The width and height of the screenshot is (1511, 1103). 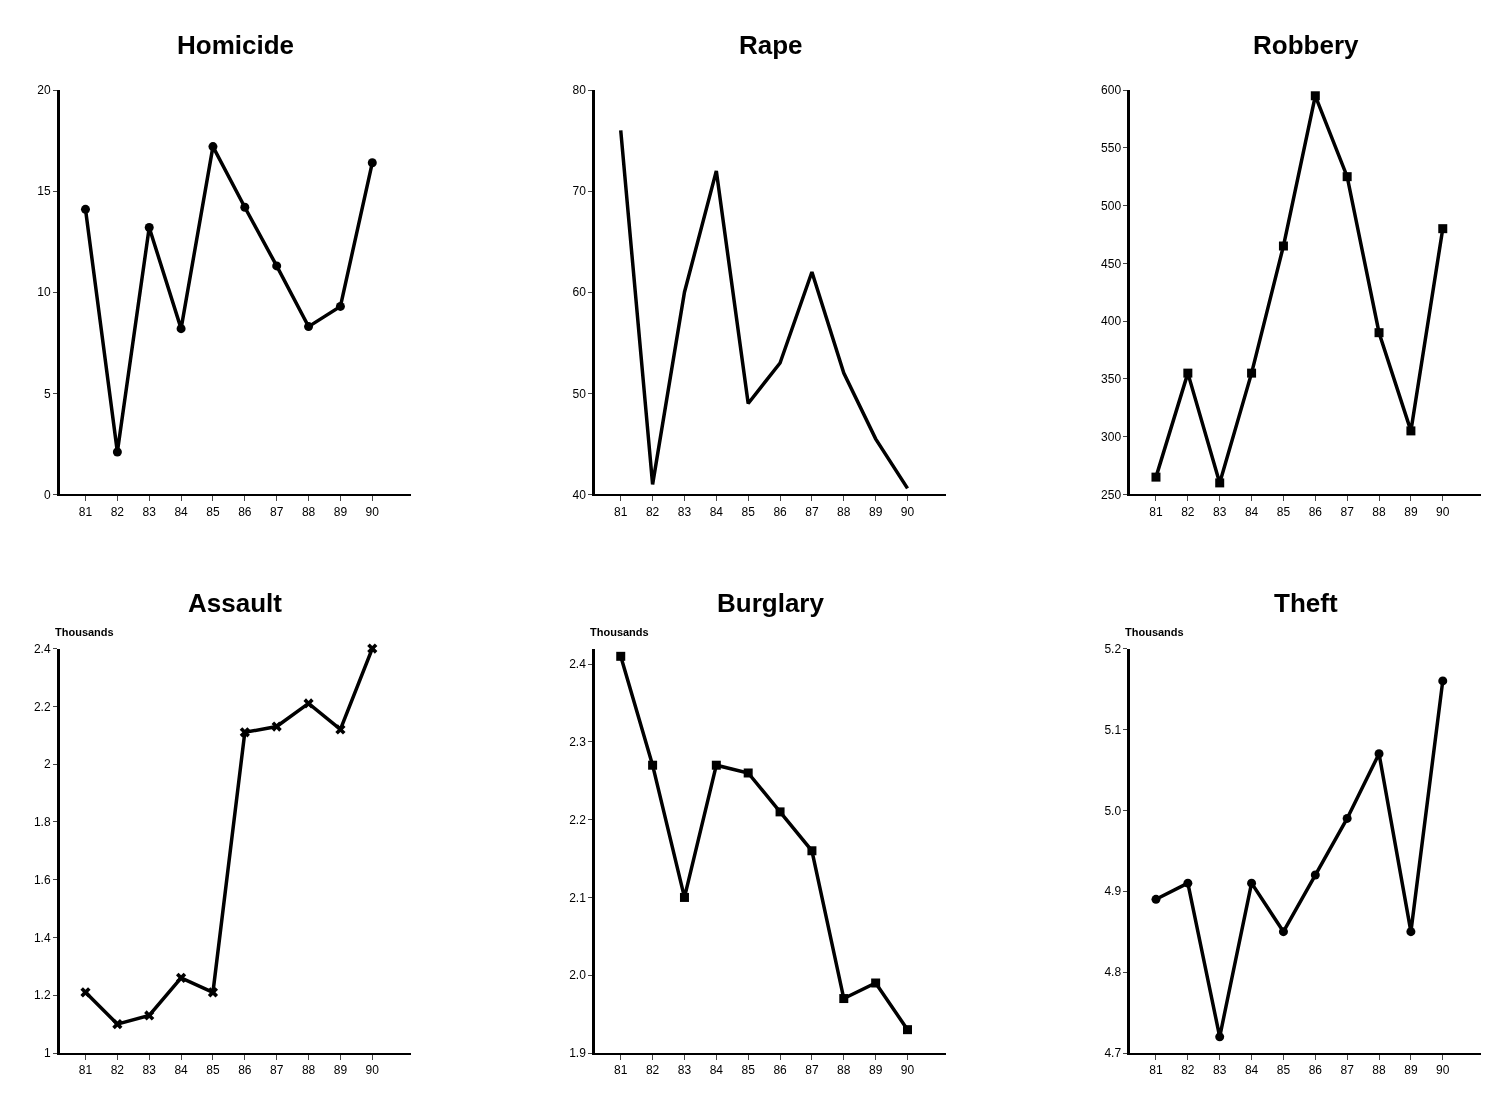 I want to click on chart-title: Burglary, so click(x=771, y=603).